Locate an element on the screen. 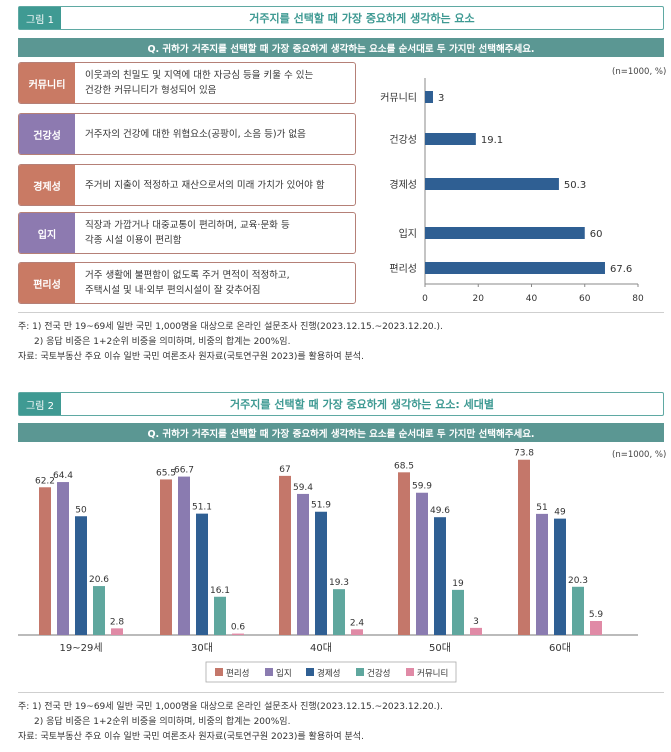 The height and width of the screenshot is (752, 671). factor-description-line: 직장과 가깝거나 대중교통이 편리하며, 교육·문화 등 is located at coordinates (187, 225).